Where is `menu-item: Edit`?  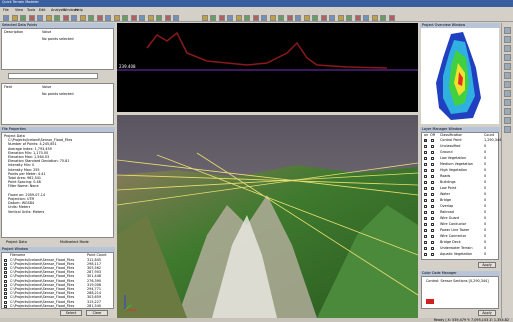 menu-item: Edit is located at coordinates (42, 10).